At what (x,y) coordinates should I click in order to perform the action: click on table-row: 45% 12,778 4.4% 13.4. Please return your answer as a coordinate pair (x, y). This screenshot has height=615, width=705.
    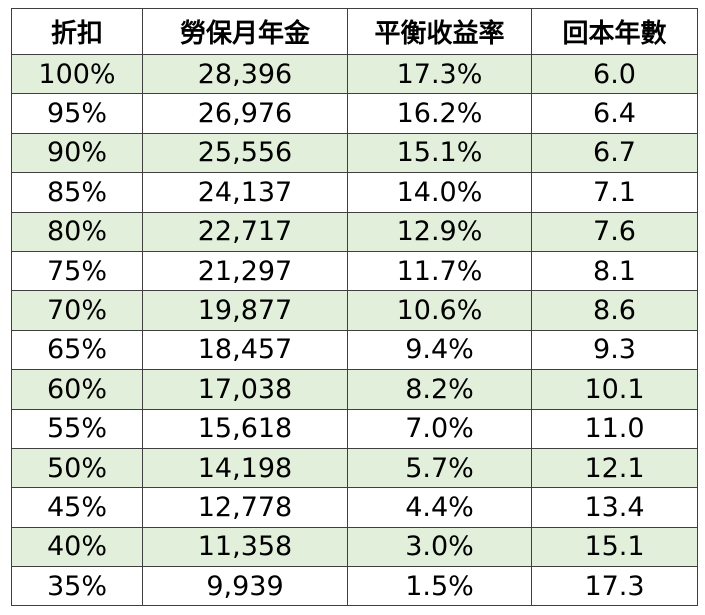
    Looking at the image, I should click on (354, 507).